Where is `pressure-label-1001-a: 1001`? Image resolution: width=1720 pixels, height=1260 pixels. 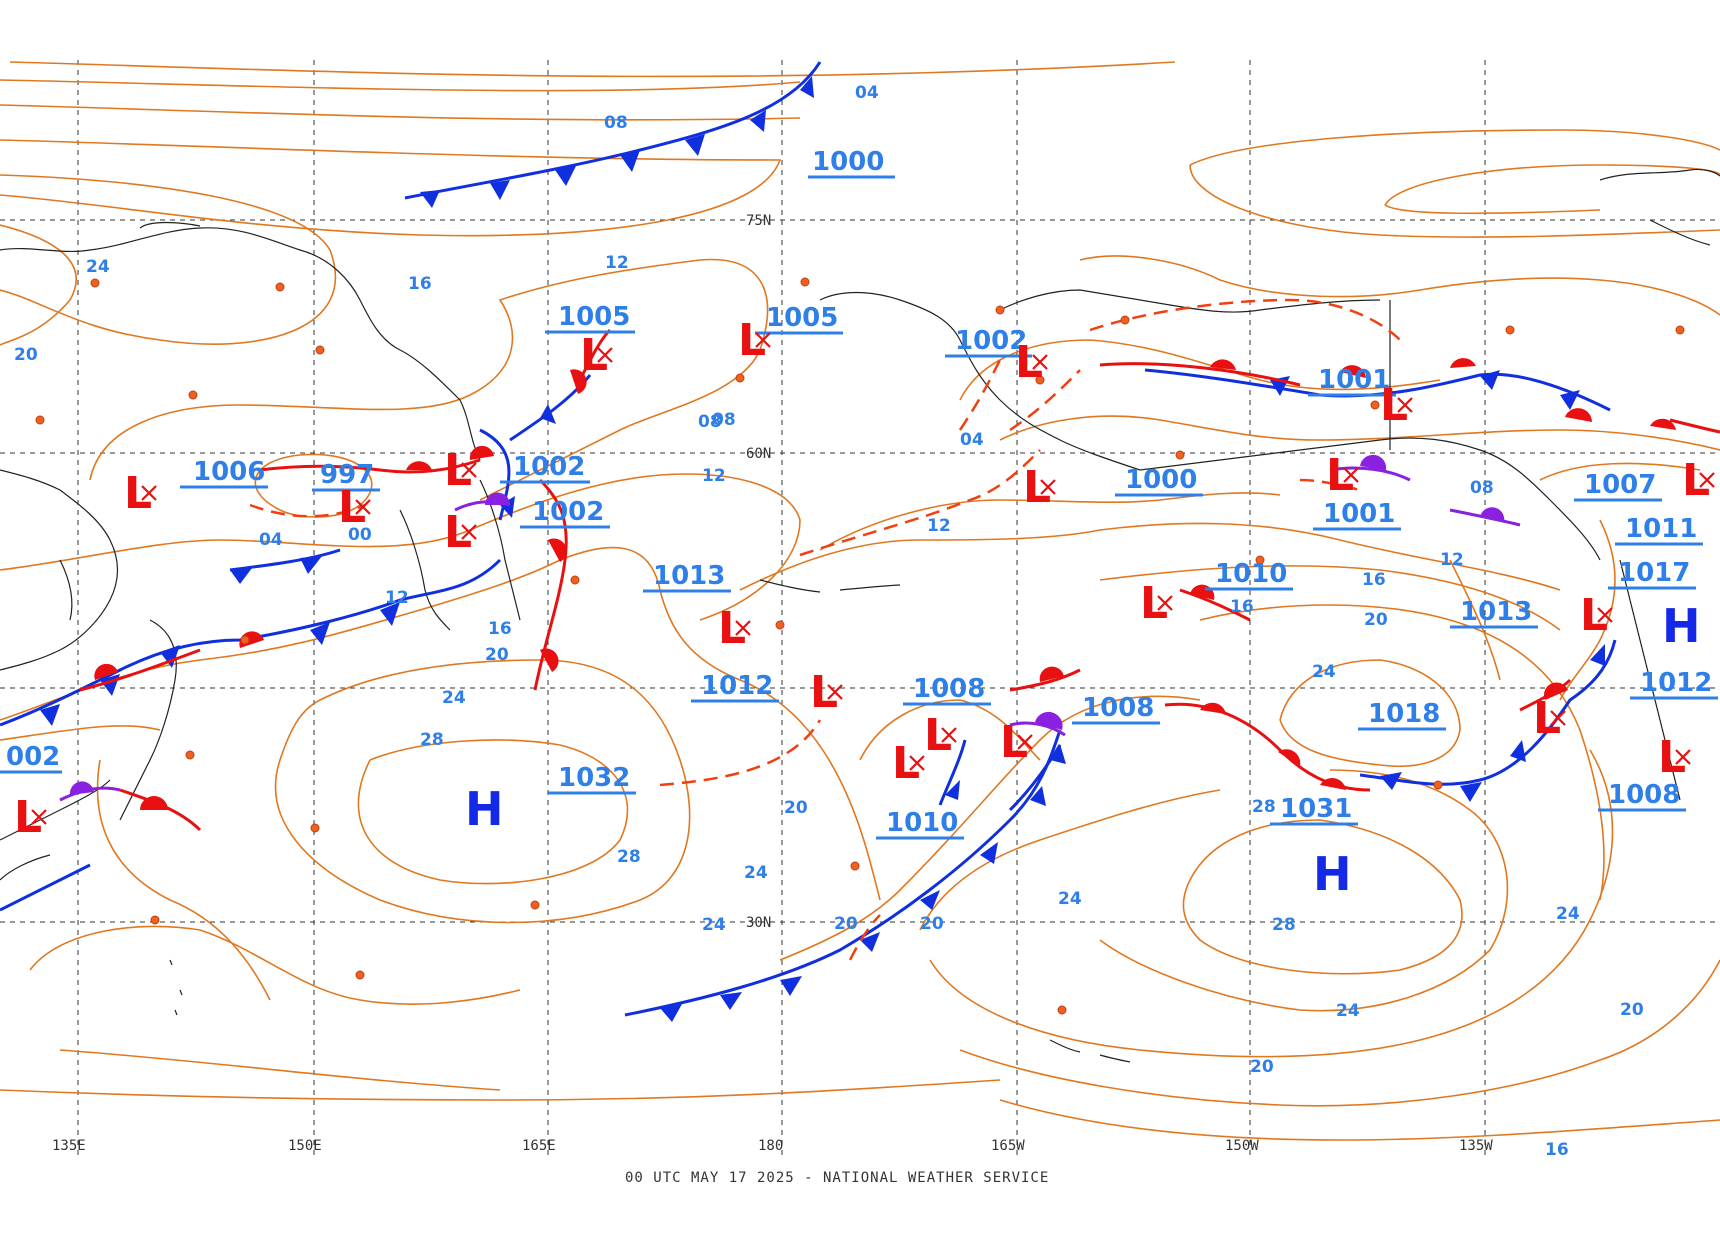 pressure-label-1001-a: 1001 is located at coordinates (1352, 381).